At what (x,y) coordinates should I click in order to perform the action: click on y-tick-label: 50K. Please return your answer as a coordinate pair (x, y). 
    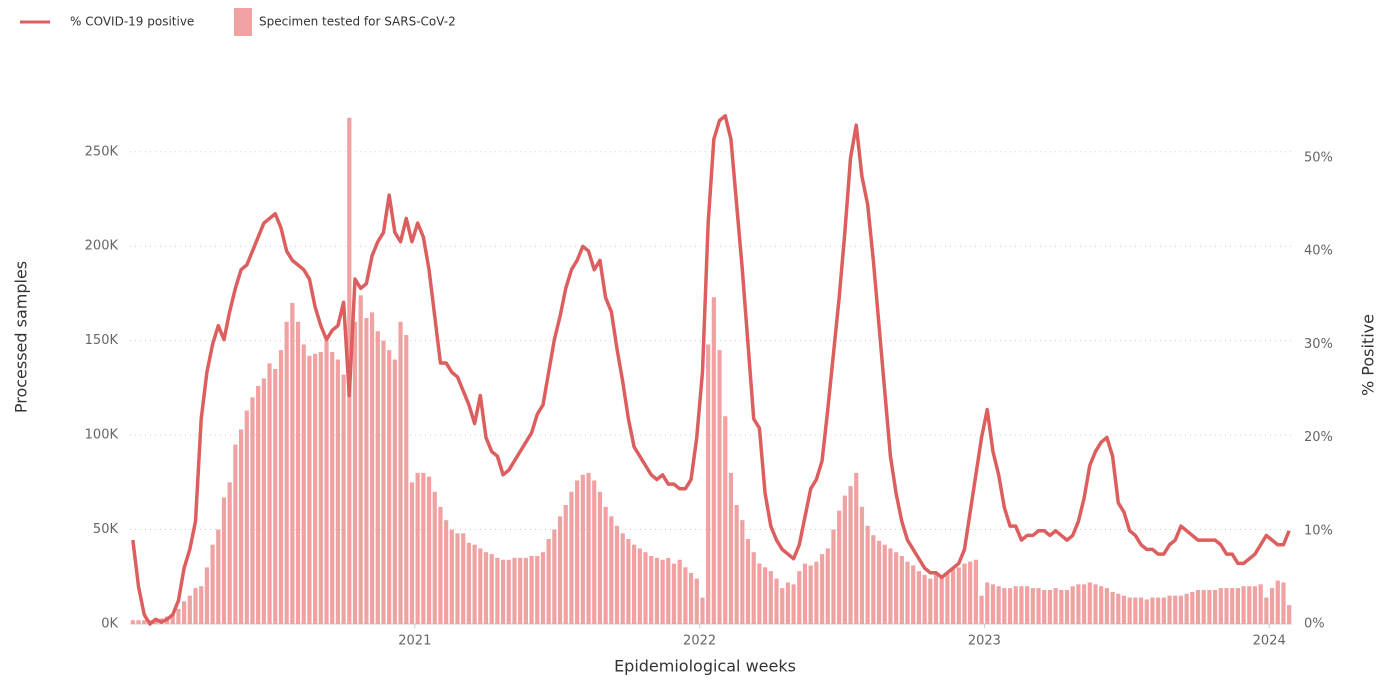
    Looking at the image, I should click on (106, 529).